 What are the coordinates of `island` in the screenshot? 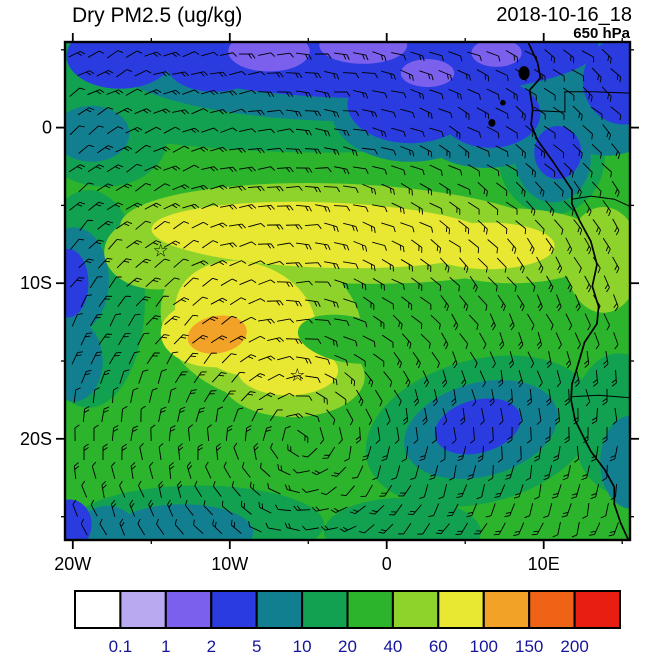 It's located at (492, 123).